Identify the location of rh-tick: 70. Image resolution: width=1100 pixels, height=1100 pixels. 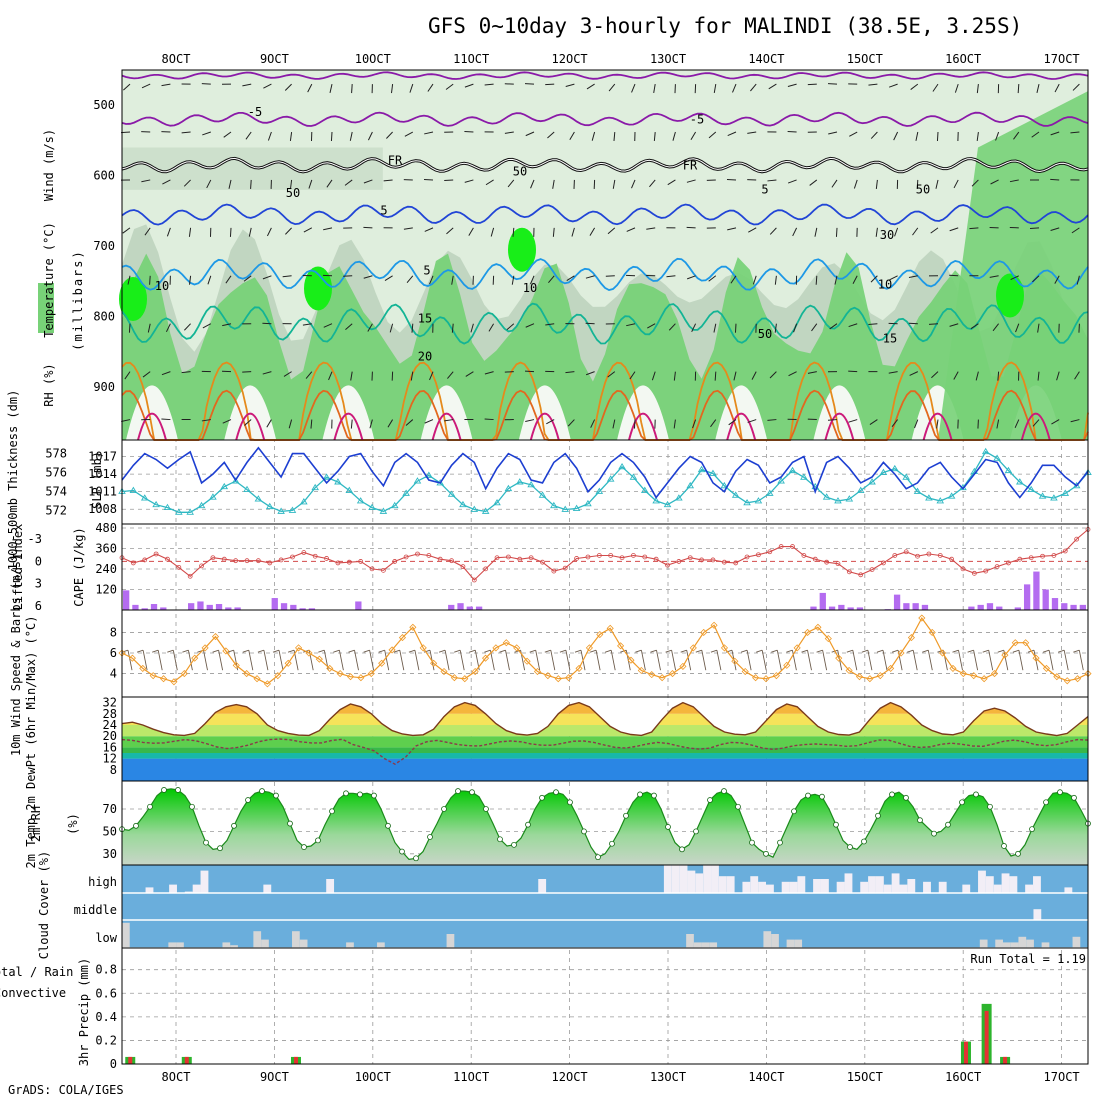
(110, 809).